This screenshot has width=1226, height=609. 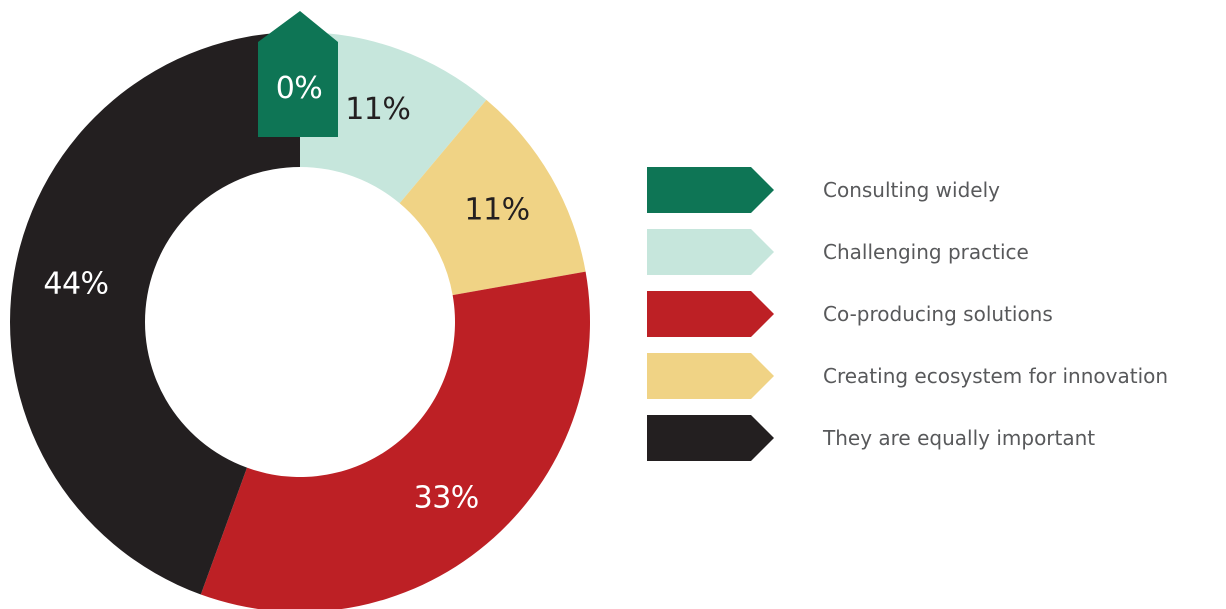 I want to click on data-label-co-producing-solutions: 33%, so click(x=446, y=497).